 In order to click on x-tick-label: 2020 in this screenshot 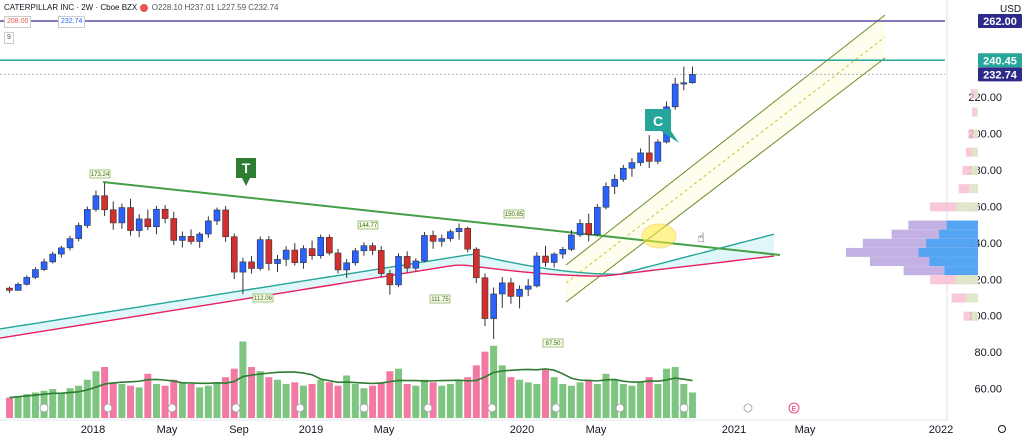, I will do `click(522, 430)`.